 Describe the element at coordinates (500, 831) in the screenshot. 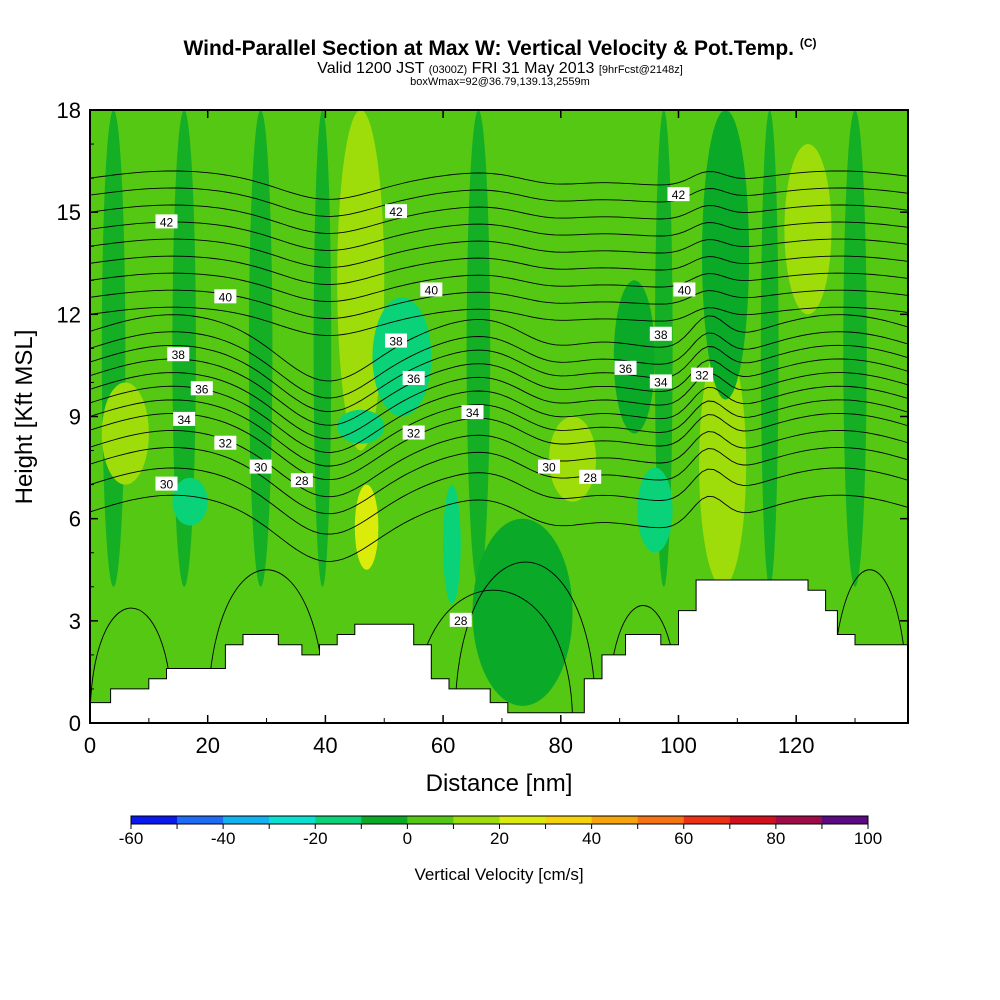

I see `colorbar: -60 -40 -20 0 20 40 60 80 100` at that location.